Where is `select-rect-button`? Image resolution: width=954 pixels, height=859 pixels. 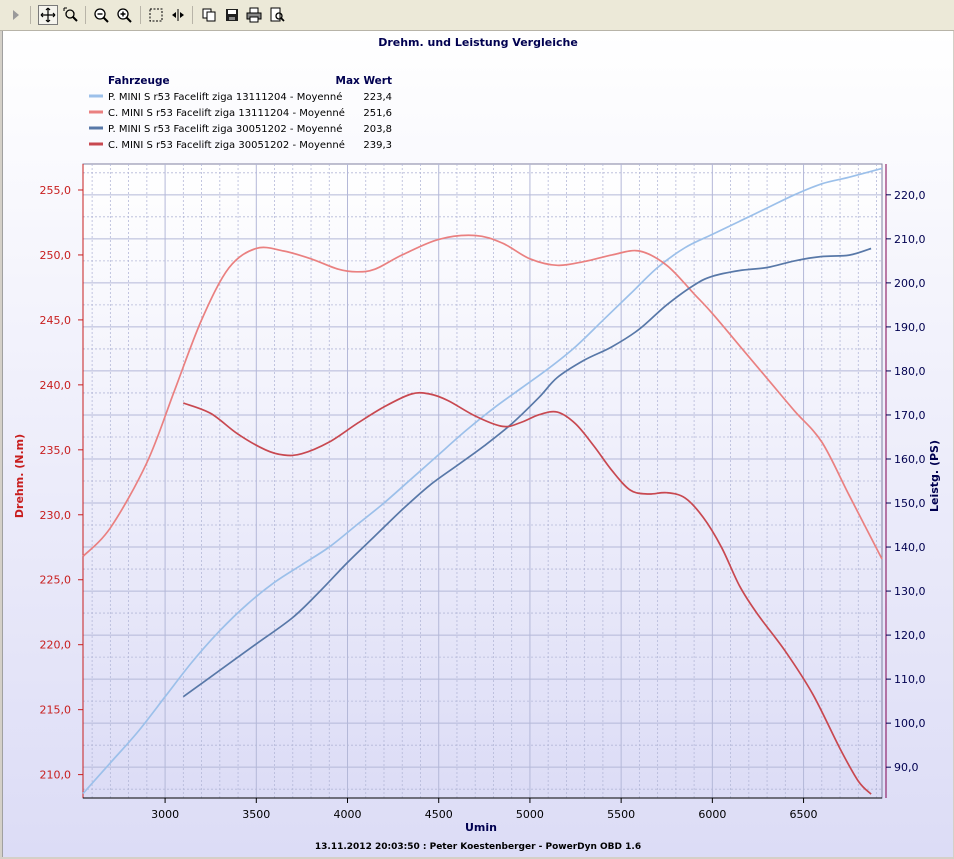
select-rect-button is located at coordinates (156, 15).